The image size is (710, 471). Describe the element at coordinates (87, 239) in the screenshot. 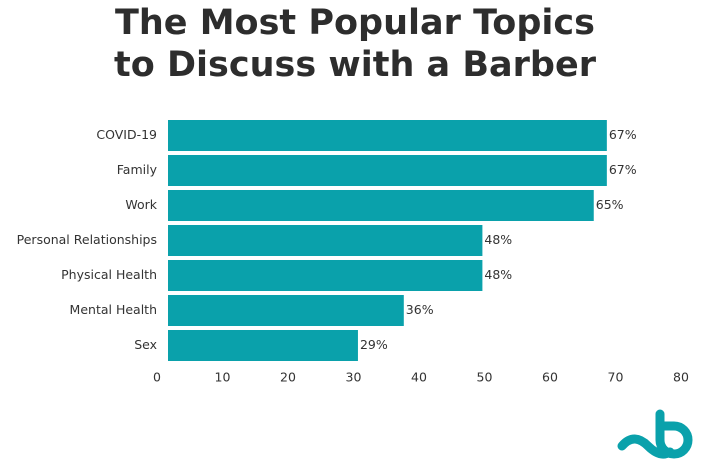

I see `y-tick-label: Personal Relationships` at that location.